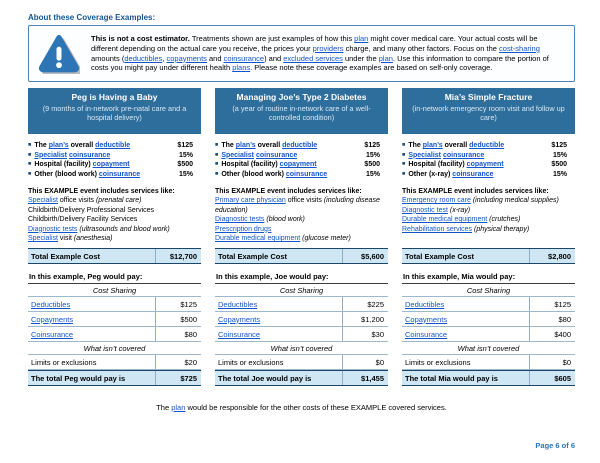 The width and height of the screenshot is (600, 463). I want to click on cost-row-deductibles: Deductibles $125, so click(488, 304).